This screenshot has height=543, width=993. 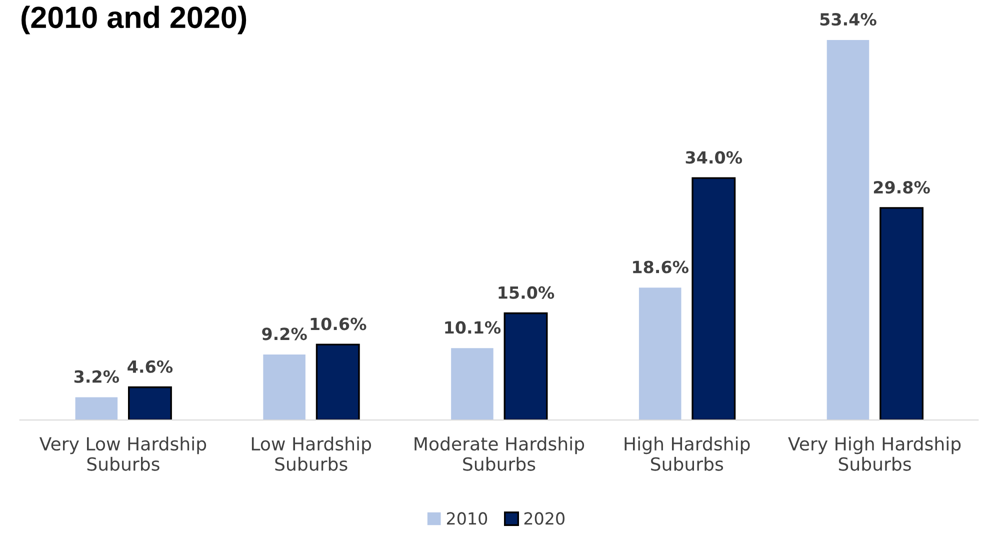 I want to click on data-label: 9.2%, so click(x=284, y=334).